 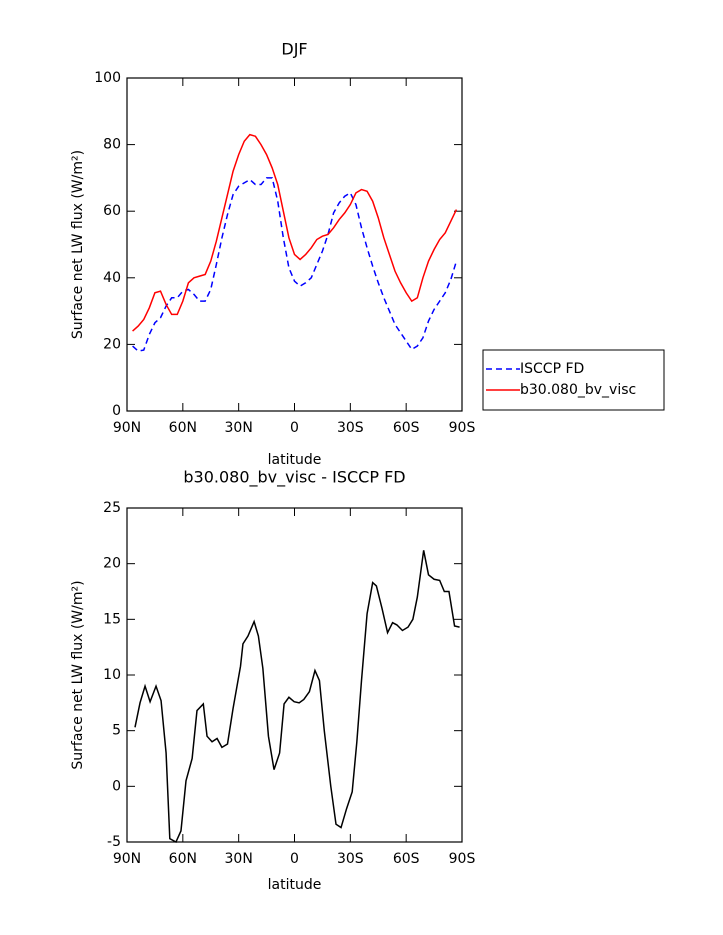 What do you see at coordinates (294, 49) in the screenshot?
I see `chart-title: DJF` at bounding box center [294, 49].